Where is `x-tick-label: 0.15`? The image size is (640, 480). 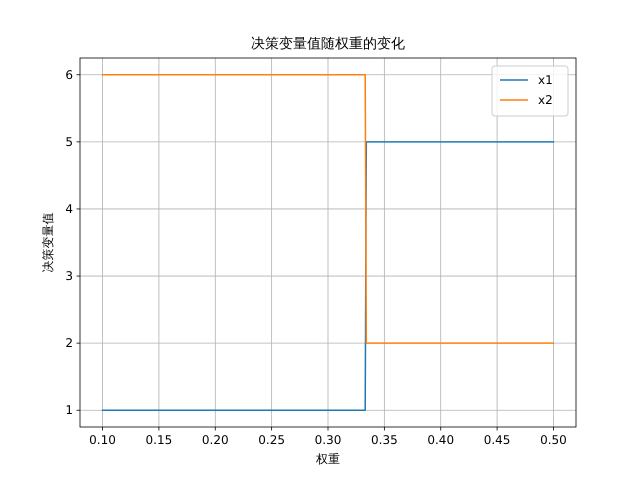
x-tick-label: 0.15 is located at coordinates (159, 440).